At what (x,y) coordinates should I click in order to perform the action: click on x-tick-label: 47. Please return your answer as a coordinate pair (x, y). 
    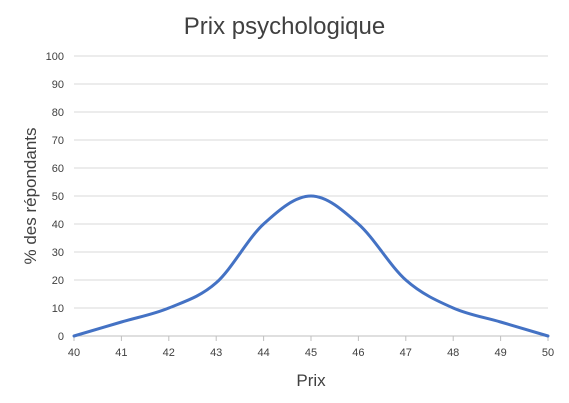
    Looking at the image, I should click on (406, 353).